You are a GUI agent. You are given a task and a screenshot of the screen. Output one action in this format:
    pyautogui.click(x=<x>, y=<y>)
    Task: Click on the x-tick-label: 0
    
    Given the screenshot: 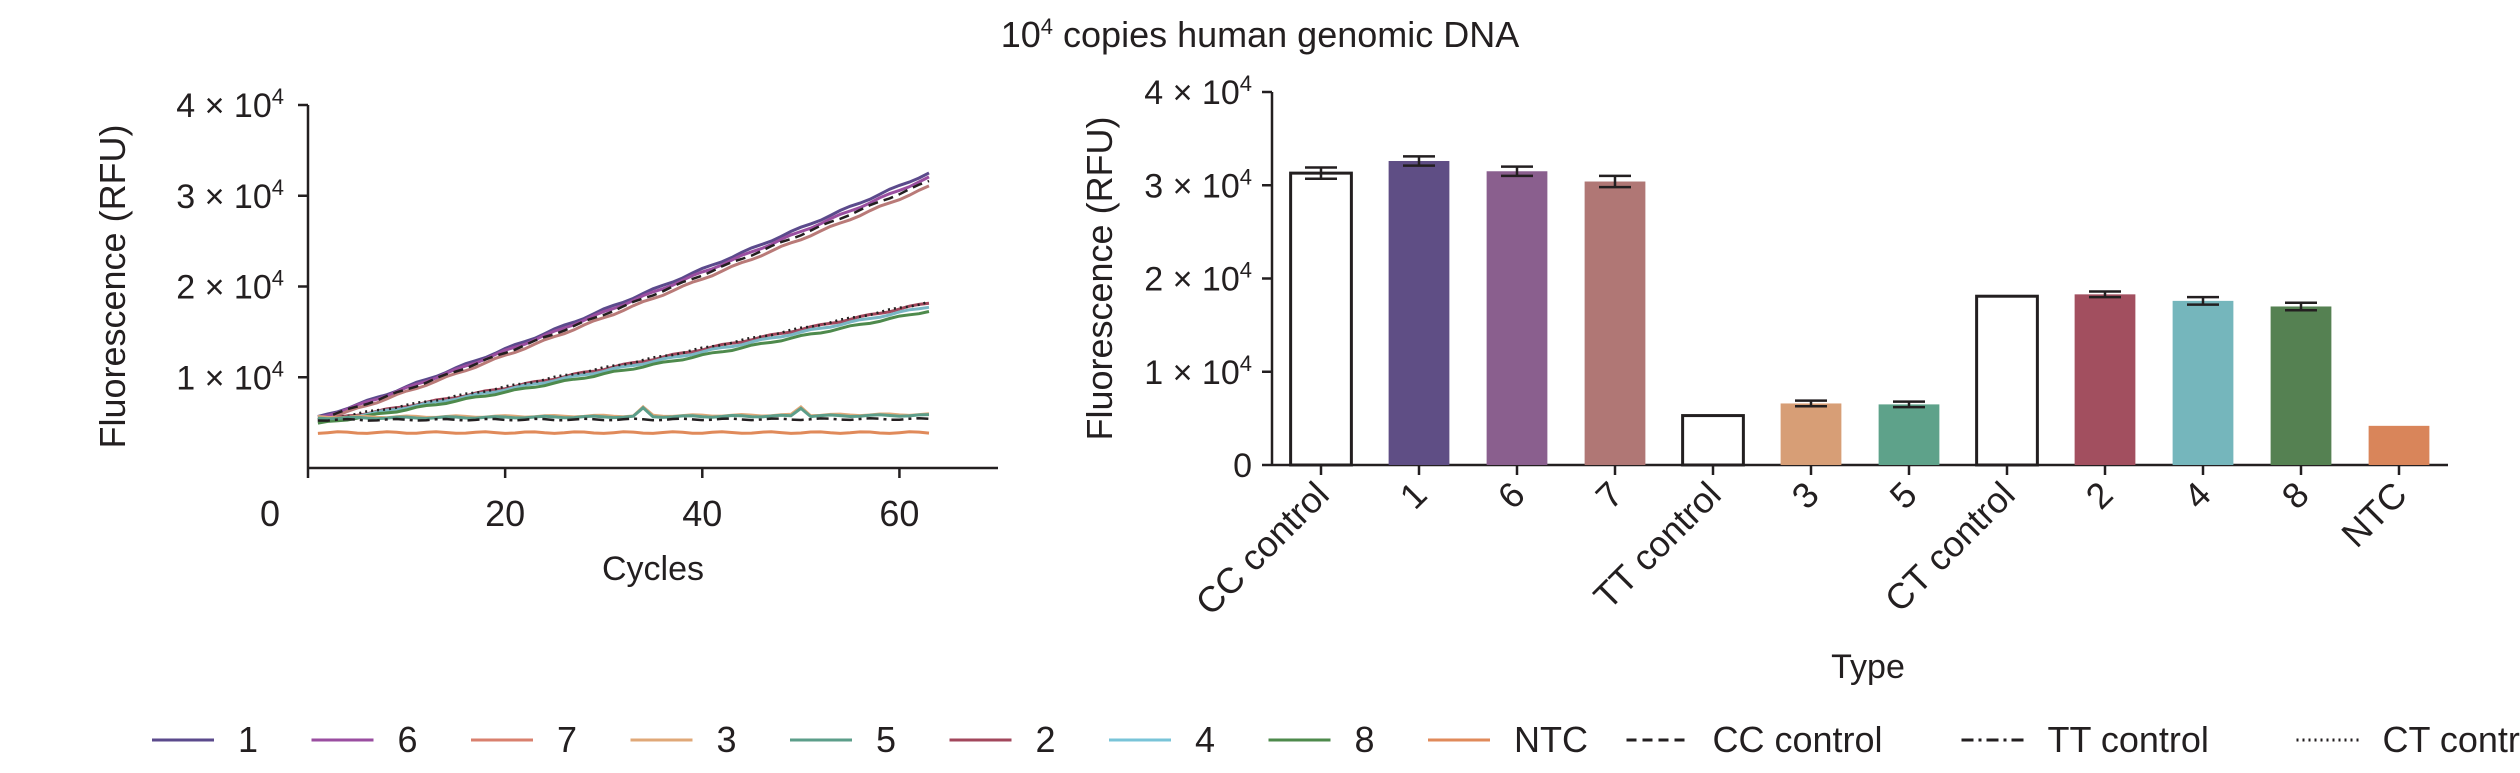 What is the action you would take?
    pyautogui.click(x=270, y=513)
    